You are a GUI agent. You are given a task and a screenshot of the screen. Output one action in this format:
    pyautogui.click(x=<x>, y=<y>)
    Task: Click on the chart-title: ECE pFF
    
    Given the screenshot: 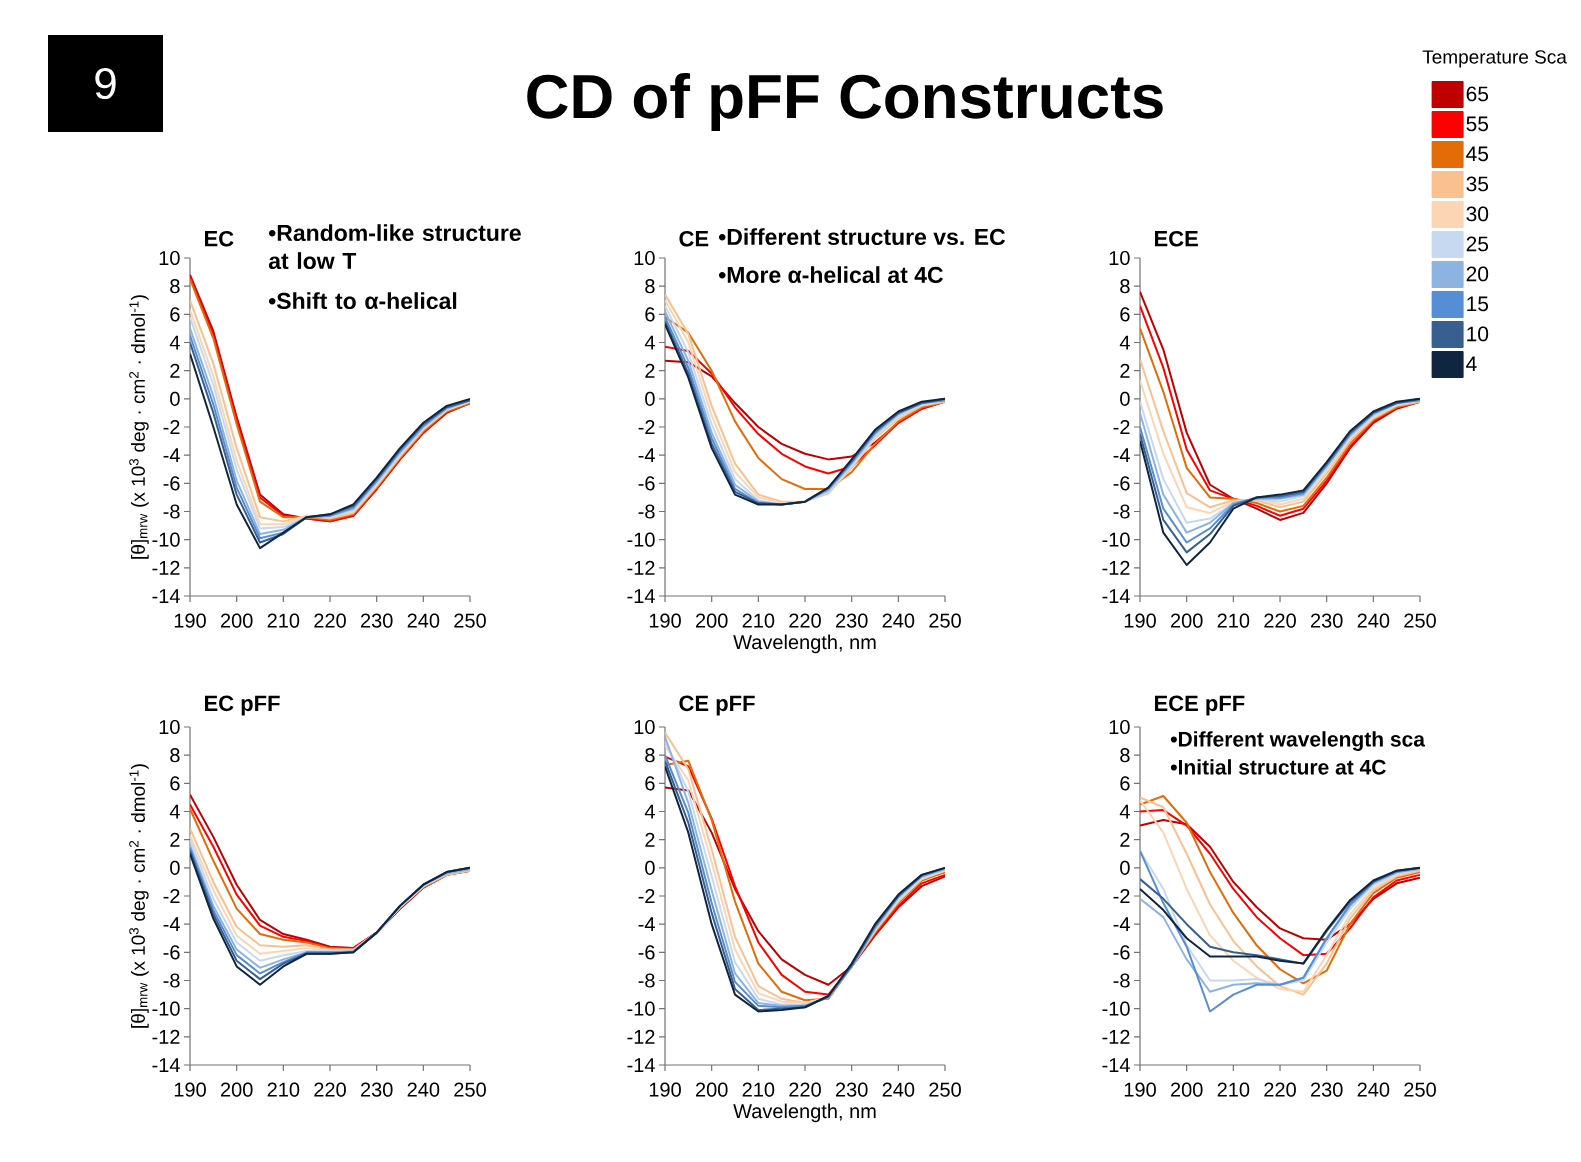 What is the action you would take?
    pyautogui.click(x=1200, y=705)
    